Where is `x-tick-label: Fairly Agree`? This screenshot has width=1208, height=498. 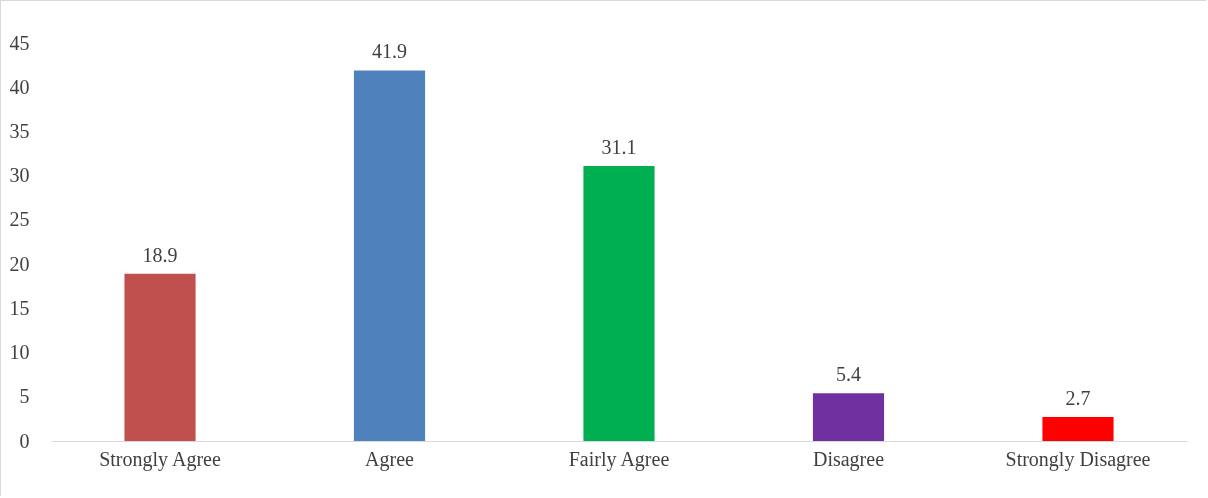
x-tick-label: Fairly Agree is located at coordinates (619, 459).